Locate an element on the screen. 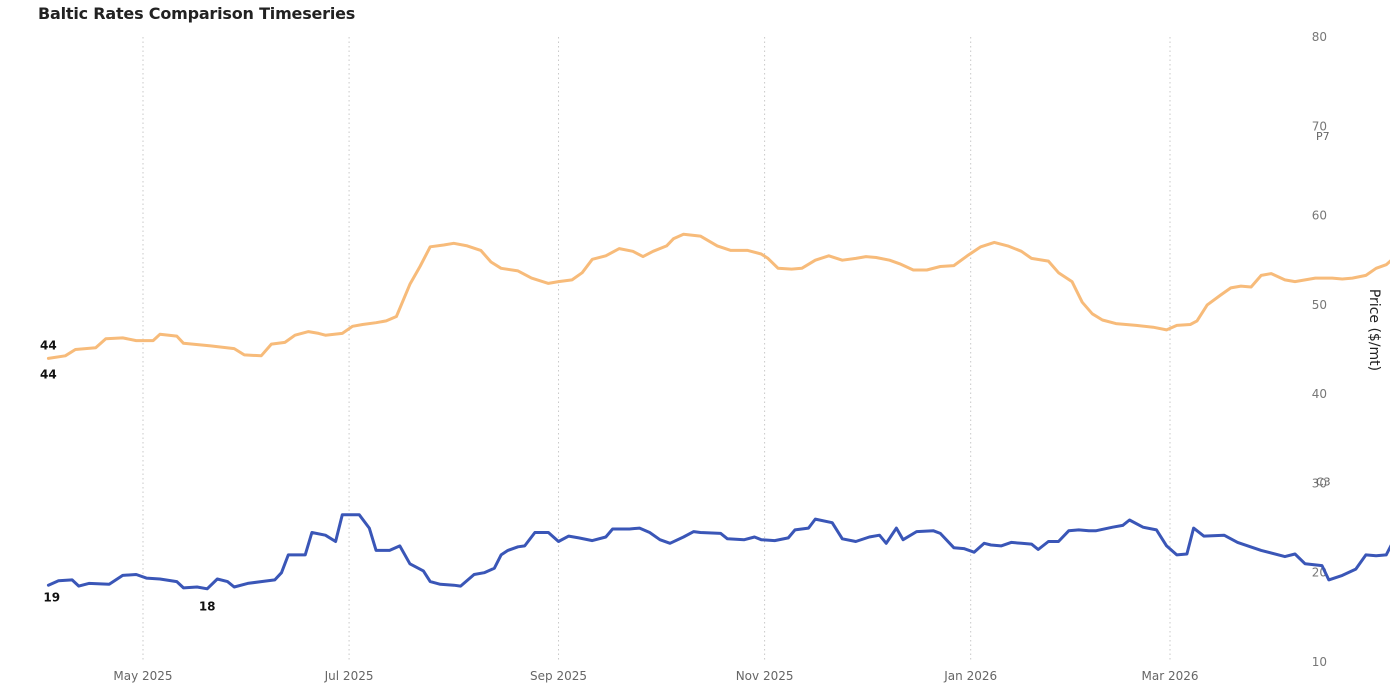 The height and width of the screenshot is (683, 1390). x-tick-label: Jul 2025 is located at coordinates (349, 676).